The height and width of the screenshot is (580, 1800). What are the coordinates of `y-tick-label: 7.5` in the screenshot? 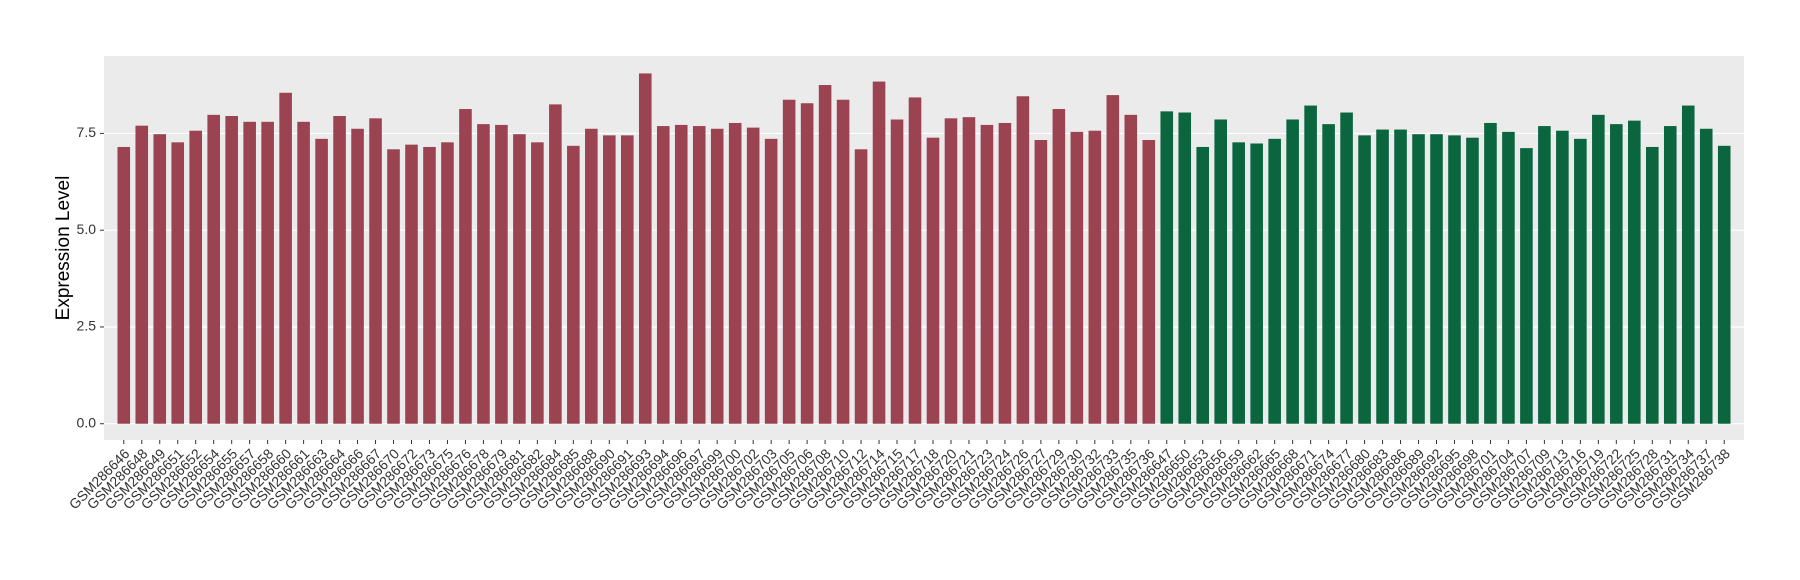 It's located at (87, 132).